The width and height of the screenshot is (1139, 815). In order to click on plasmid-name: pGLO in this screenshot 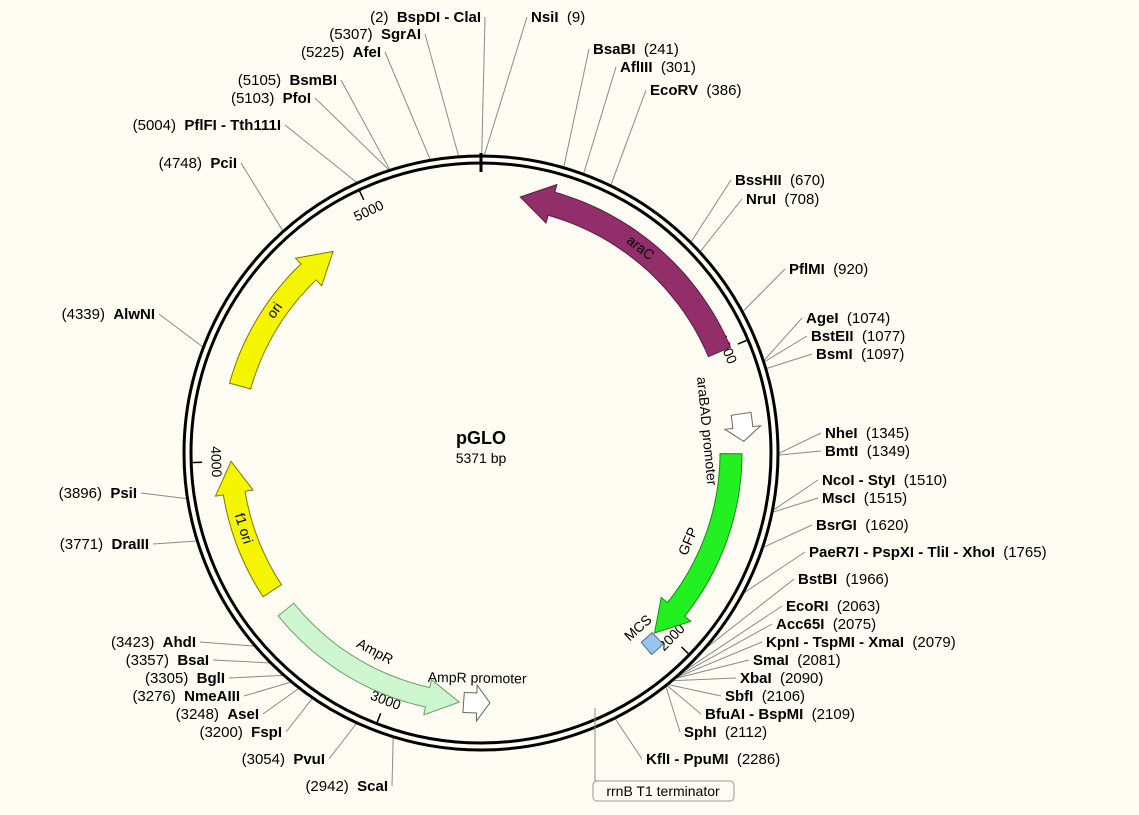, I will do `click(481, 438)`.